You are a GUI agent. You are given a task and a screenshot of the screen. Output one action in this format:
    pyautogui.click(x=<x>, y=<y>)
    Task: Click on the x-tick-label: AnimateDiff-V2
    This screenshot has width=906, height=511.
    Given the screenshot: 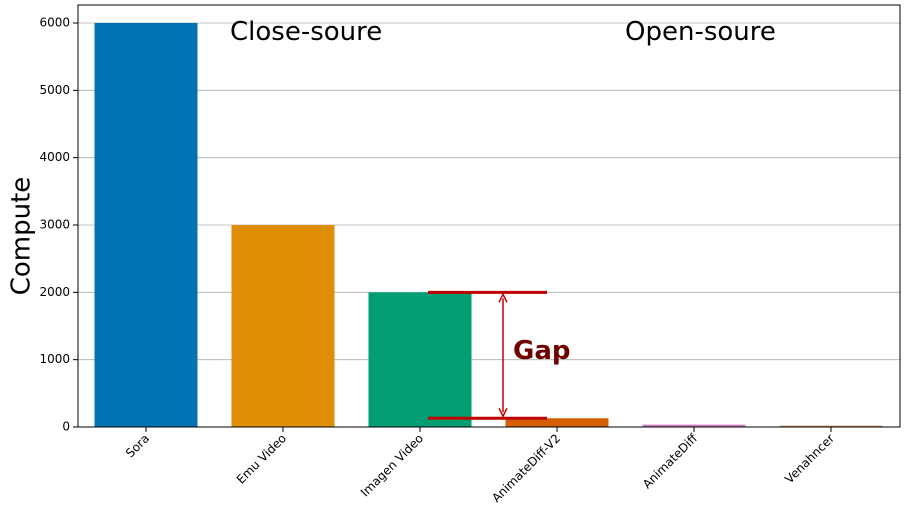 What is the action you would take?
    pyautogui.click(x=526, y=468)
    